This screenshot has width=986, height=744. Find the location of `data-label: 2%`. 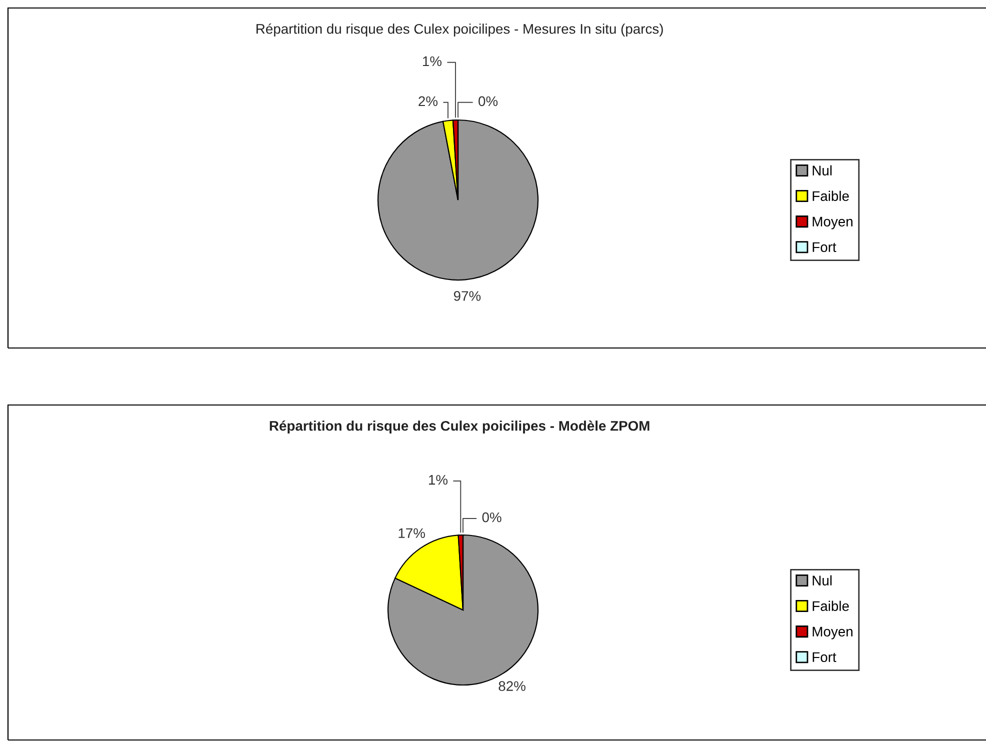

data-label: 2% is located at coordinates (428, 101).